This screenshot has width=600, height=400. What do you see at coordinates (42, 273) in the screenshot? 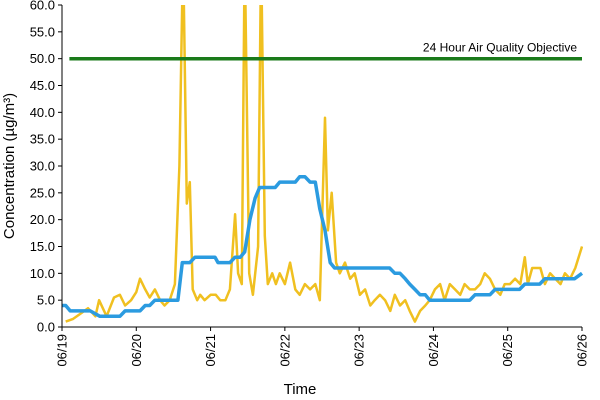
I see `y-tick-label: 10.0` at bounding box center [42, 273].